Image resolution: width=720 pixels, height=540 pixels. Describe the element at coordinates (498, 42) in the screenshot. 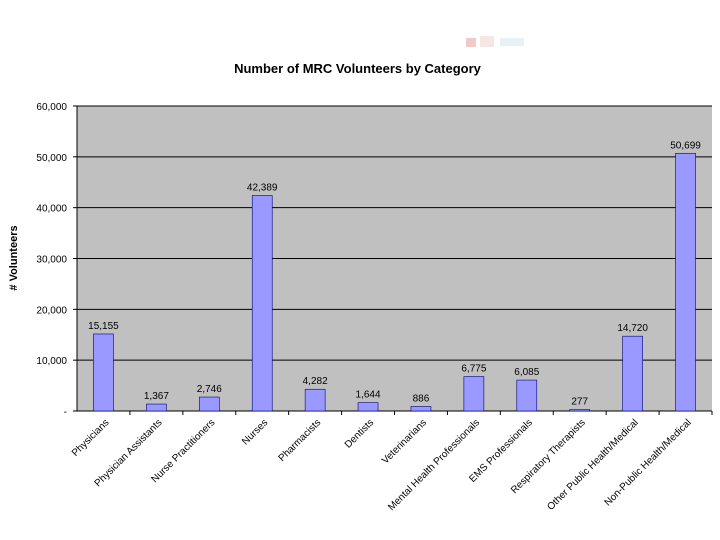

I see `logo-mark-icon` at that location.